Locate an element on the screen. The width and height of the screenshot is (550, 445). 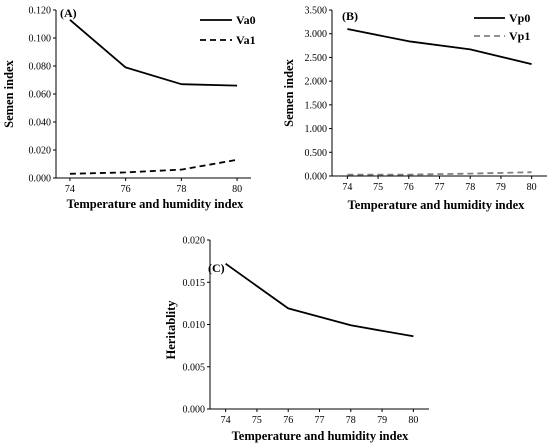
legend-label-va0: Va0 is located at coordinates (246, 20).